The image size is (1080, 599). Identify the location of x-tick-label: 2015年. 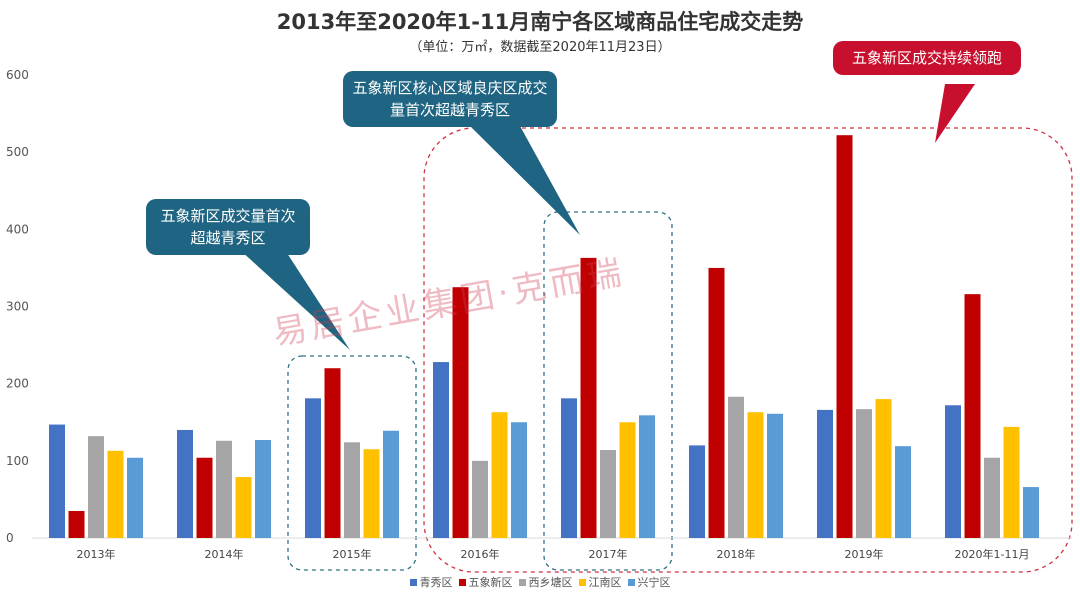
(352, 554).